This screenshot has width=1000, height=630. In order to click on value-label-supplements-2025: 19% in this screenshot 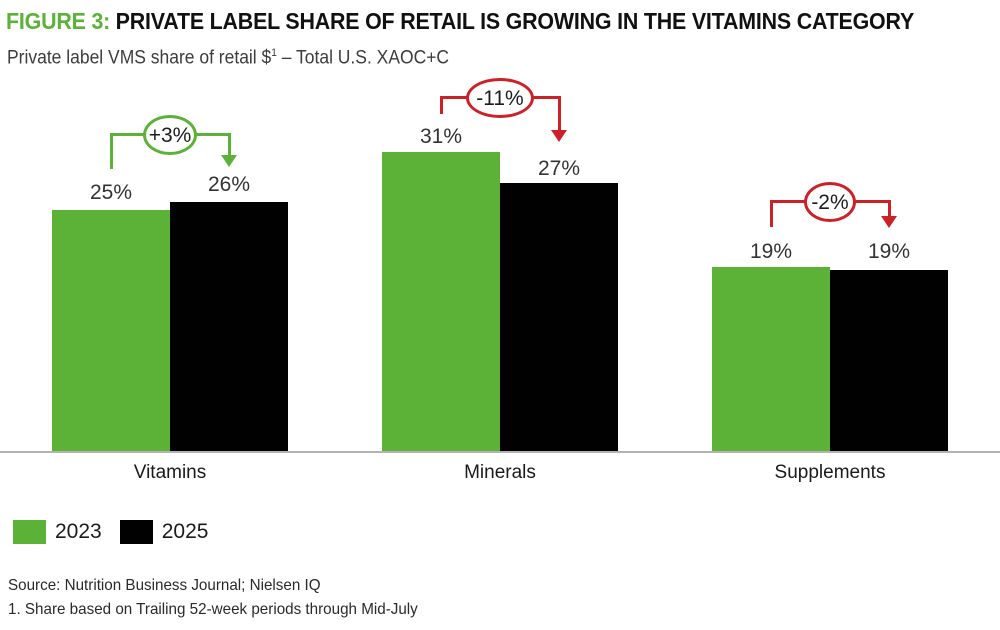, I will do `click(889, 251)`.